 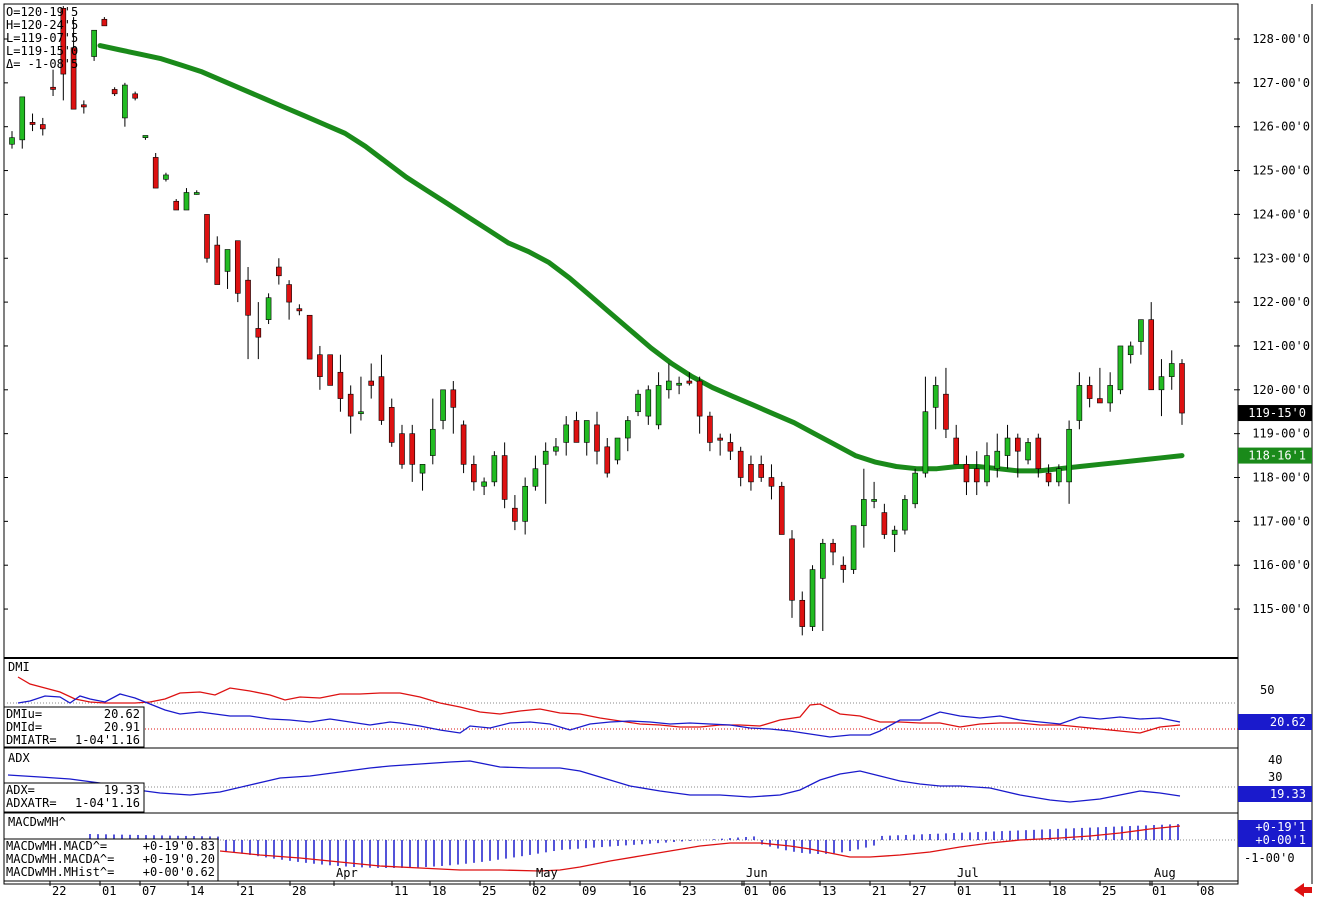 What do you see at coordinates (19, 758) in the screenshot?
I see `adx-title: ADX` at bounding box center [19, 758].